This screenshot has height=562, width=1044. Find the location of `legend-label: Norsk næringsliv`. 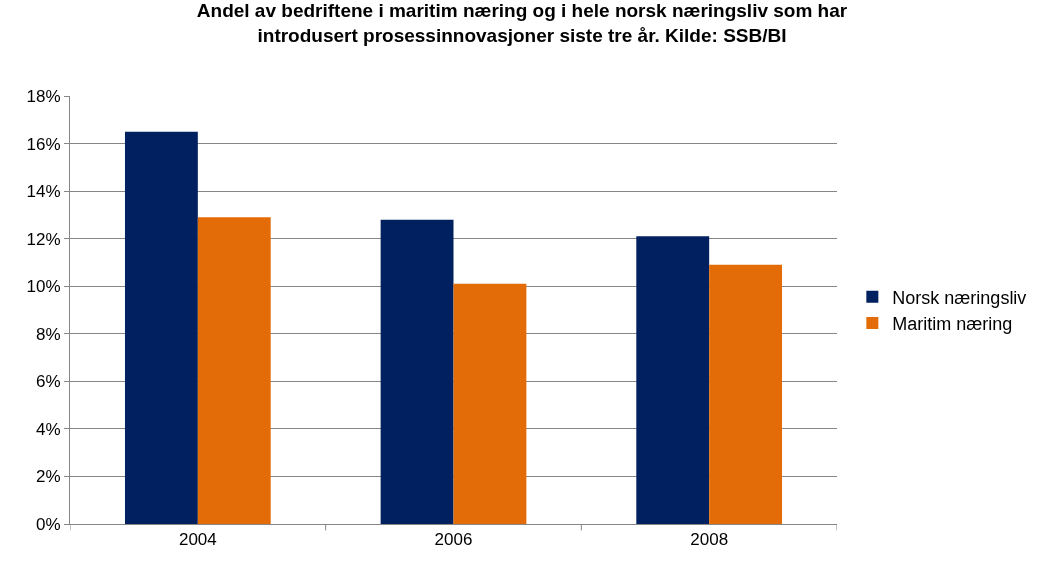

legend-label: Norsk næringsliv is located at coordinates (959, 297).